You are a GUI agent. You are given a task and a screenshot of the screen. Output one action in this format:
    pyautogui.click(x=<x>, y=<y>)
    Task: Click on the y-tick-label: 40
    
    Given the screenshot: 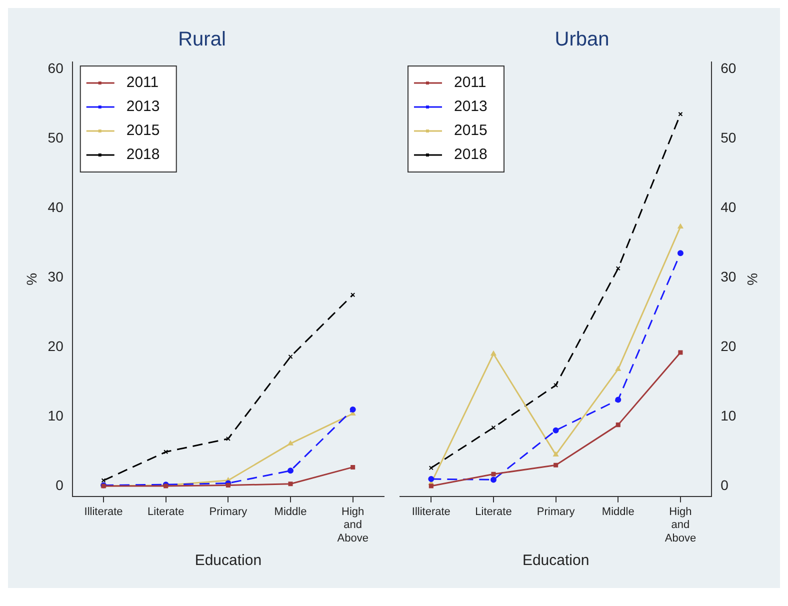 What is the action you would take?
    pyautogui.click(x=56, y=206)
    